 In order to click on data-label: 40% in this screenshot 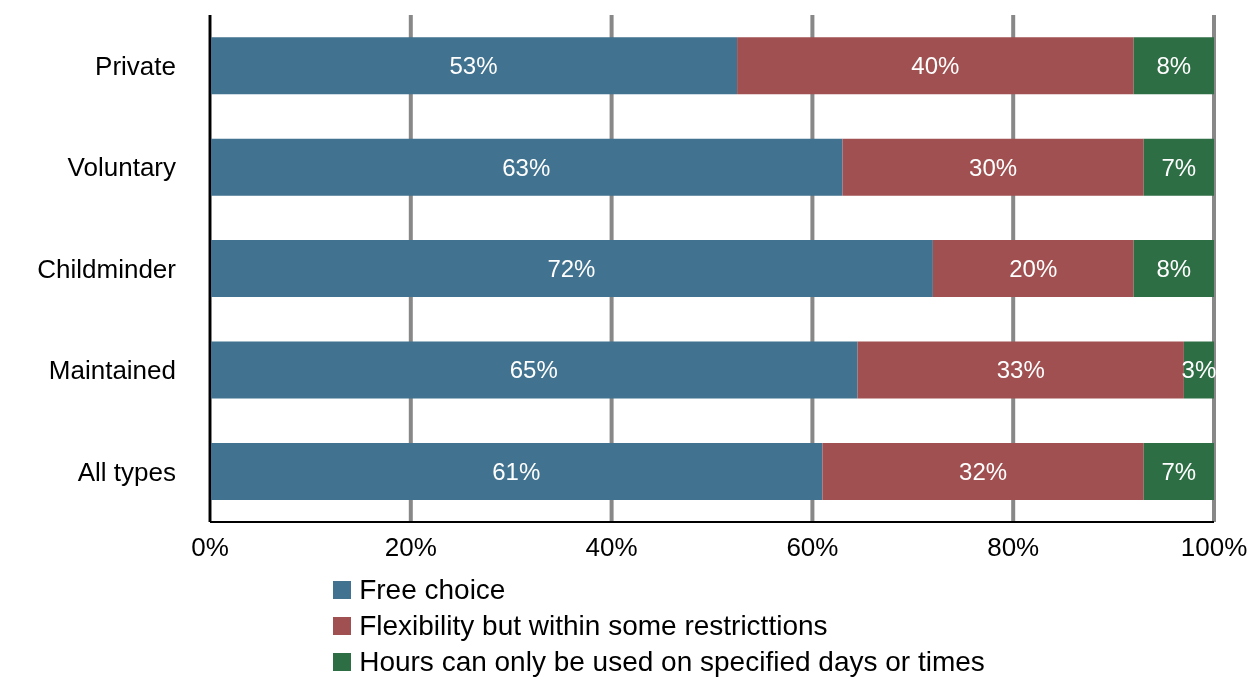, I will do `click(935, 66)`.